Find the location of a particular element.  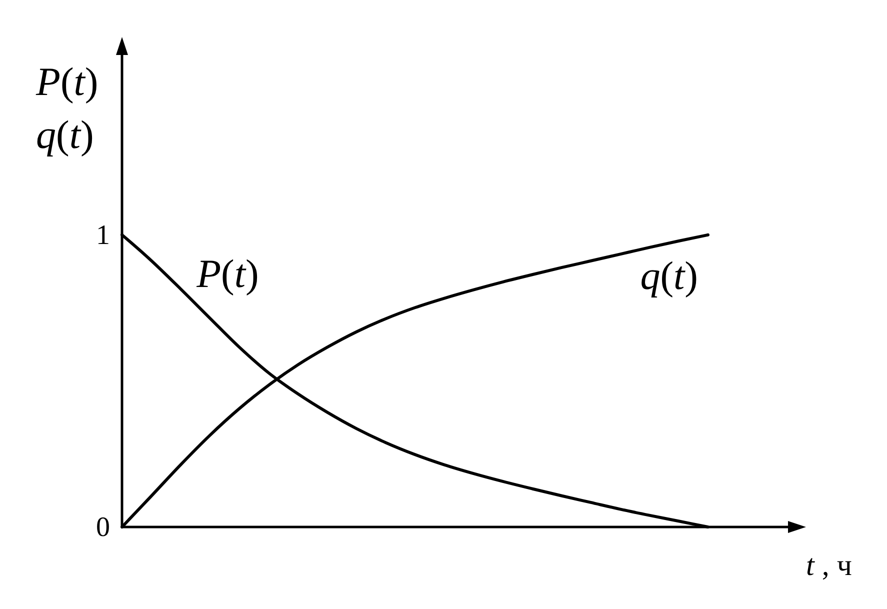

y-tick-label: 0 is located at coordinates (103, 527).